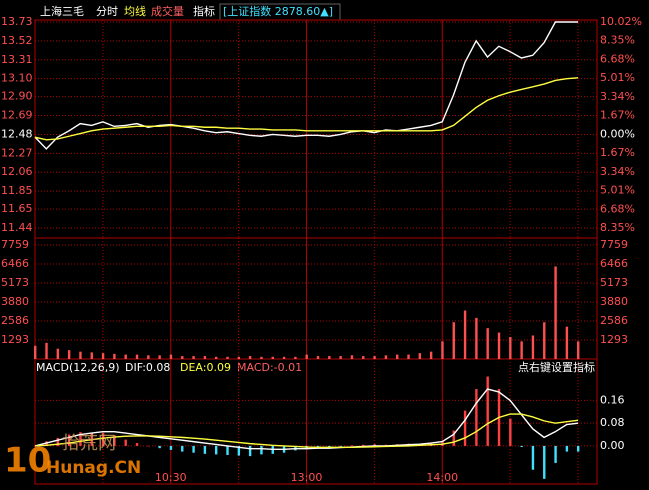 This screenshot has height=490, width=649. Describe the element at coordinates (171, 477) in the screenshot. I see `x-tick-label: 10:30` at that location.